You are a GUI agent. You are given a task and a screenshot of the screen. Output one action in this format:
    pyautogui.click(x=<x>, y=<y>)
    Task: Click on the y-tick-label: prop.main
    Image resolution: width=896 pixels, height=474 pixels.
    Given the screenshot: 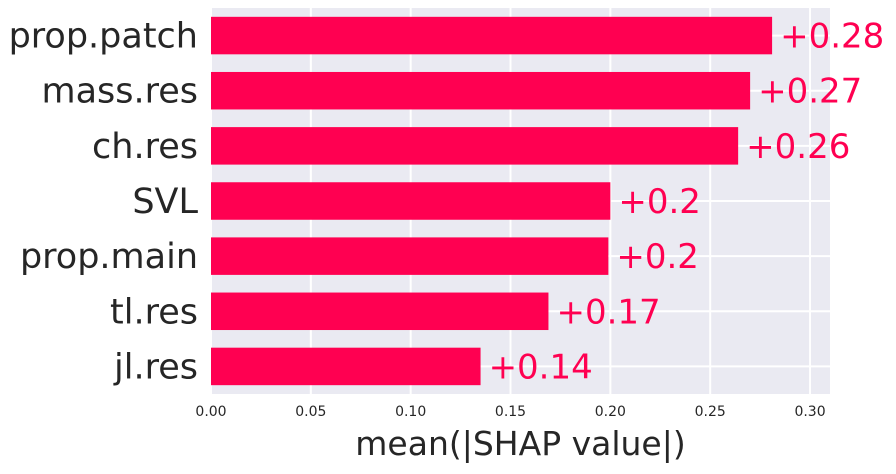 What is the action you would take?
    pyautogui.click(x=109, y=257)
    